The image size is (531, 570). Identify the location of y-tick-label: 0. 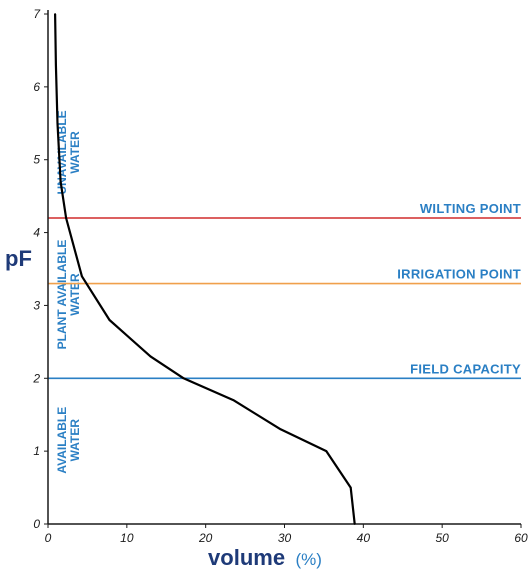
(36, 524).